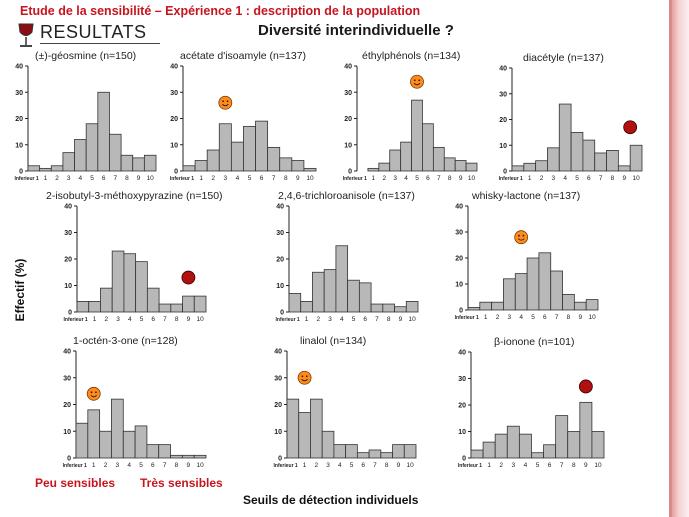 Image resolution: width=689 pixels, height=517 pixels. Describe the element at coordinates (151, 178) in the screenshot. I see `x-tick-label: 10` at that location.